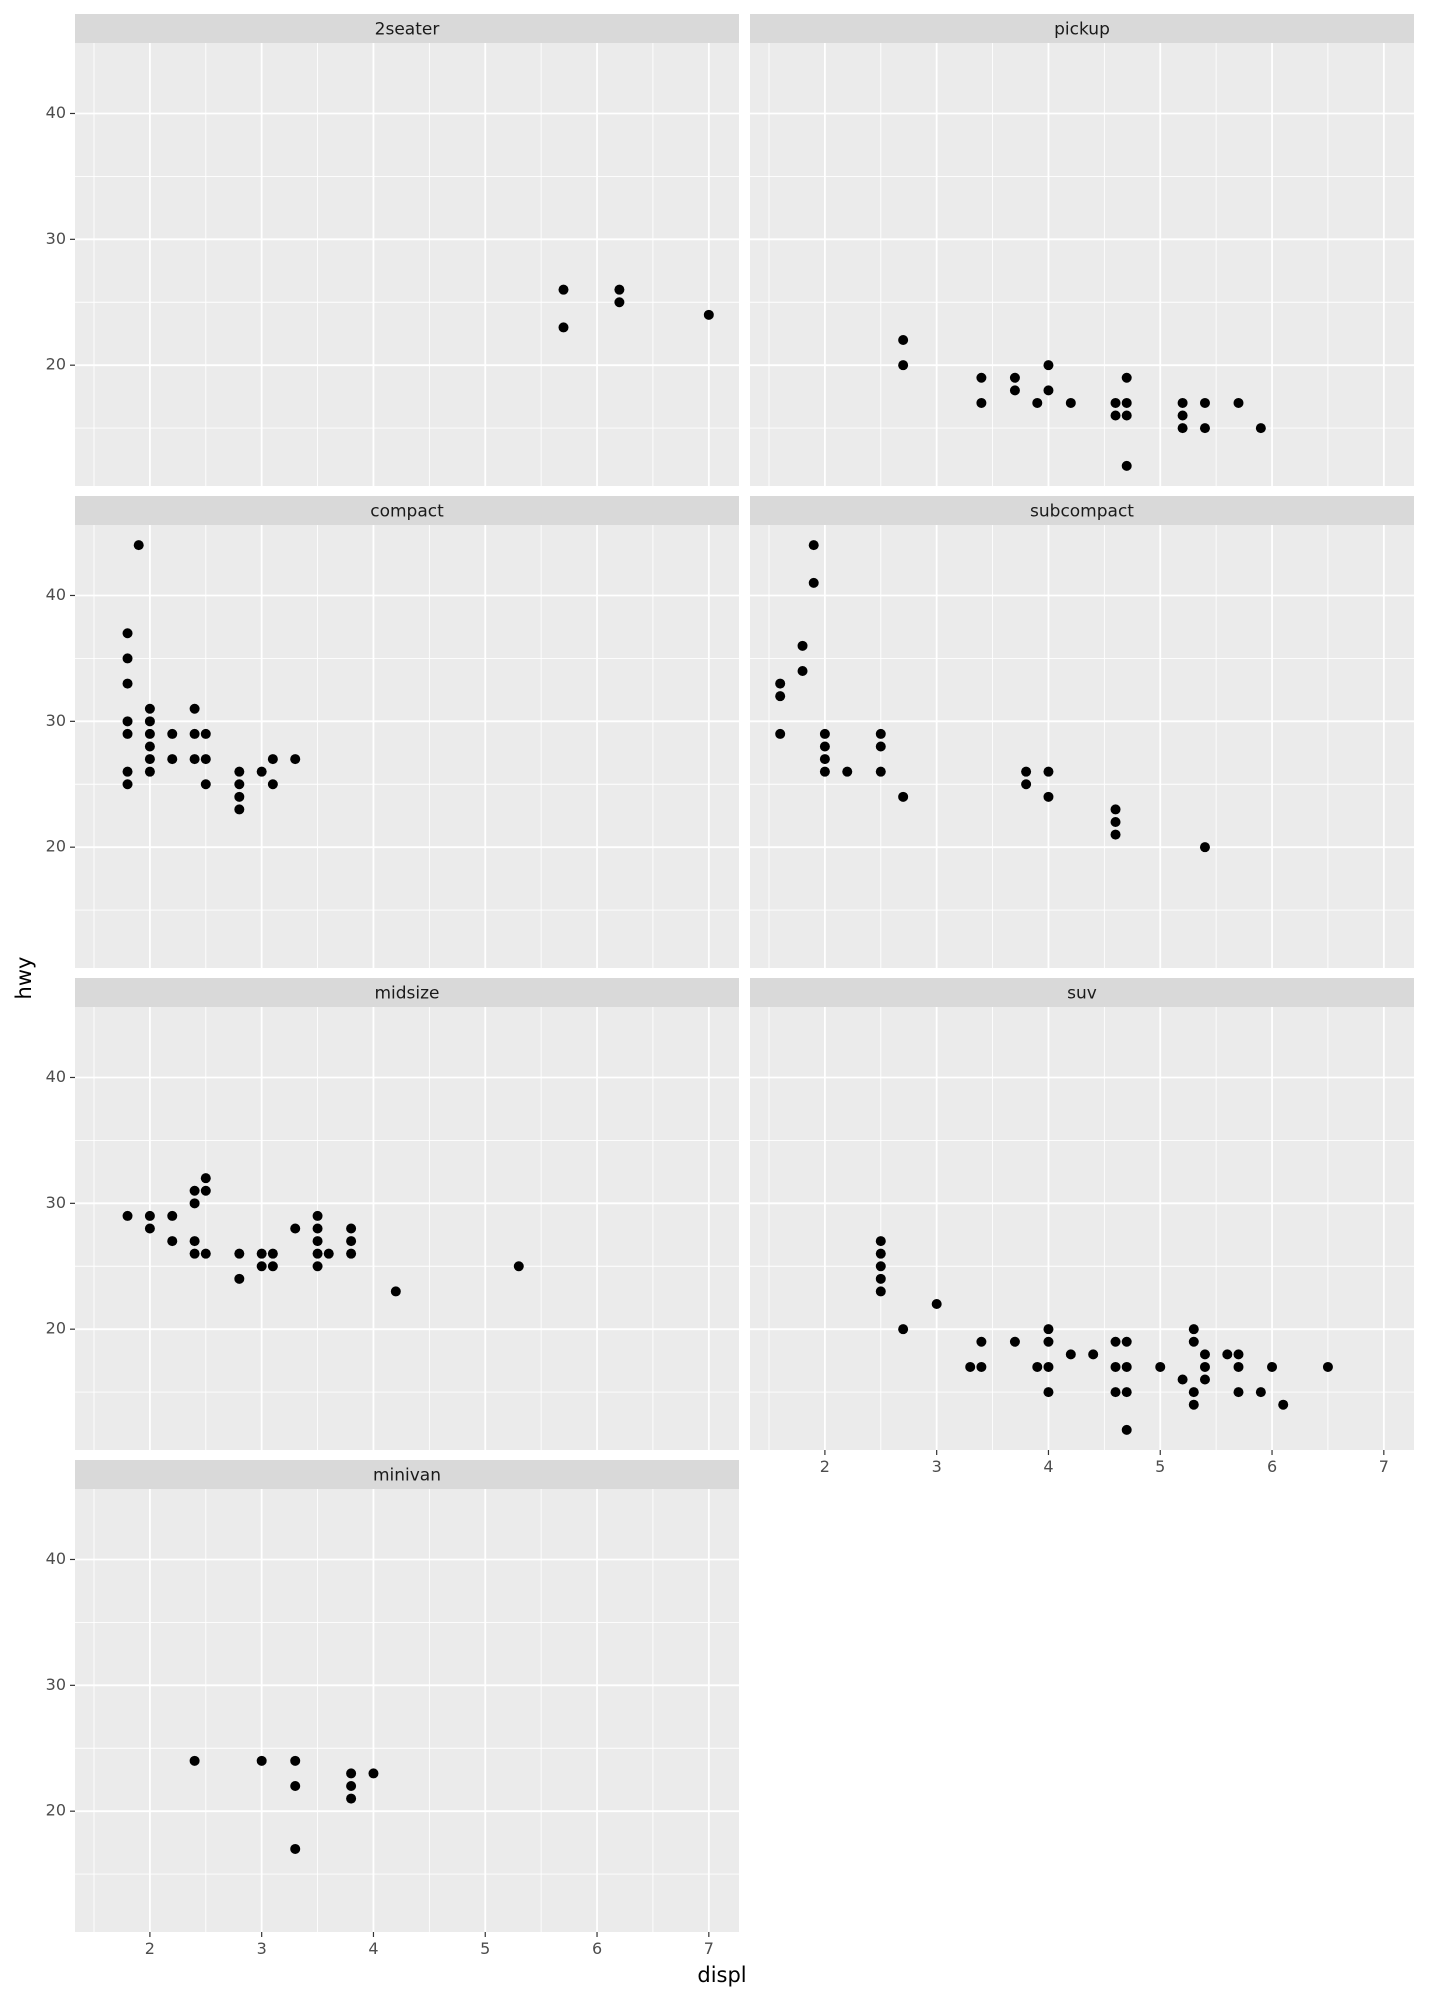 The width and height of the screenshot is (1431, 2001). Describe the element at coordinates (721, 1975) in the screenshot. I see `x-axis-title: displ` at that location.